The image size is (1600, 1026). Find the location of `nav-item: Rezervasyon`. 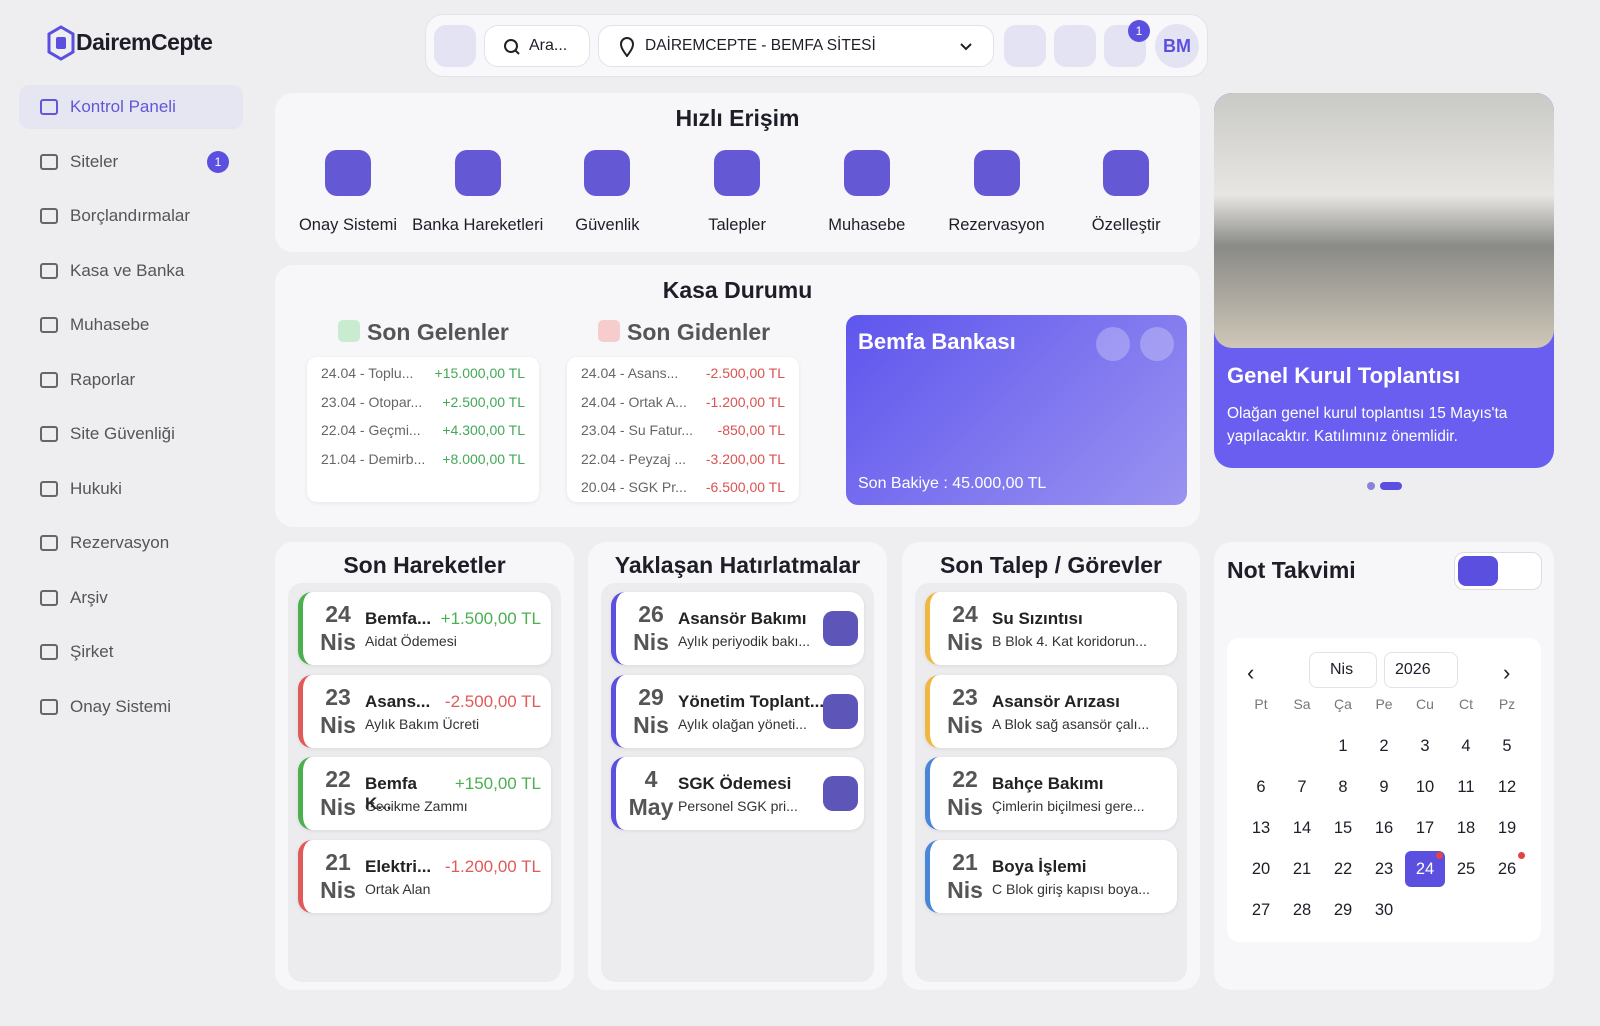

nav-item: Rezervasyon is located at coordinates (131, 543).